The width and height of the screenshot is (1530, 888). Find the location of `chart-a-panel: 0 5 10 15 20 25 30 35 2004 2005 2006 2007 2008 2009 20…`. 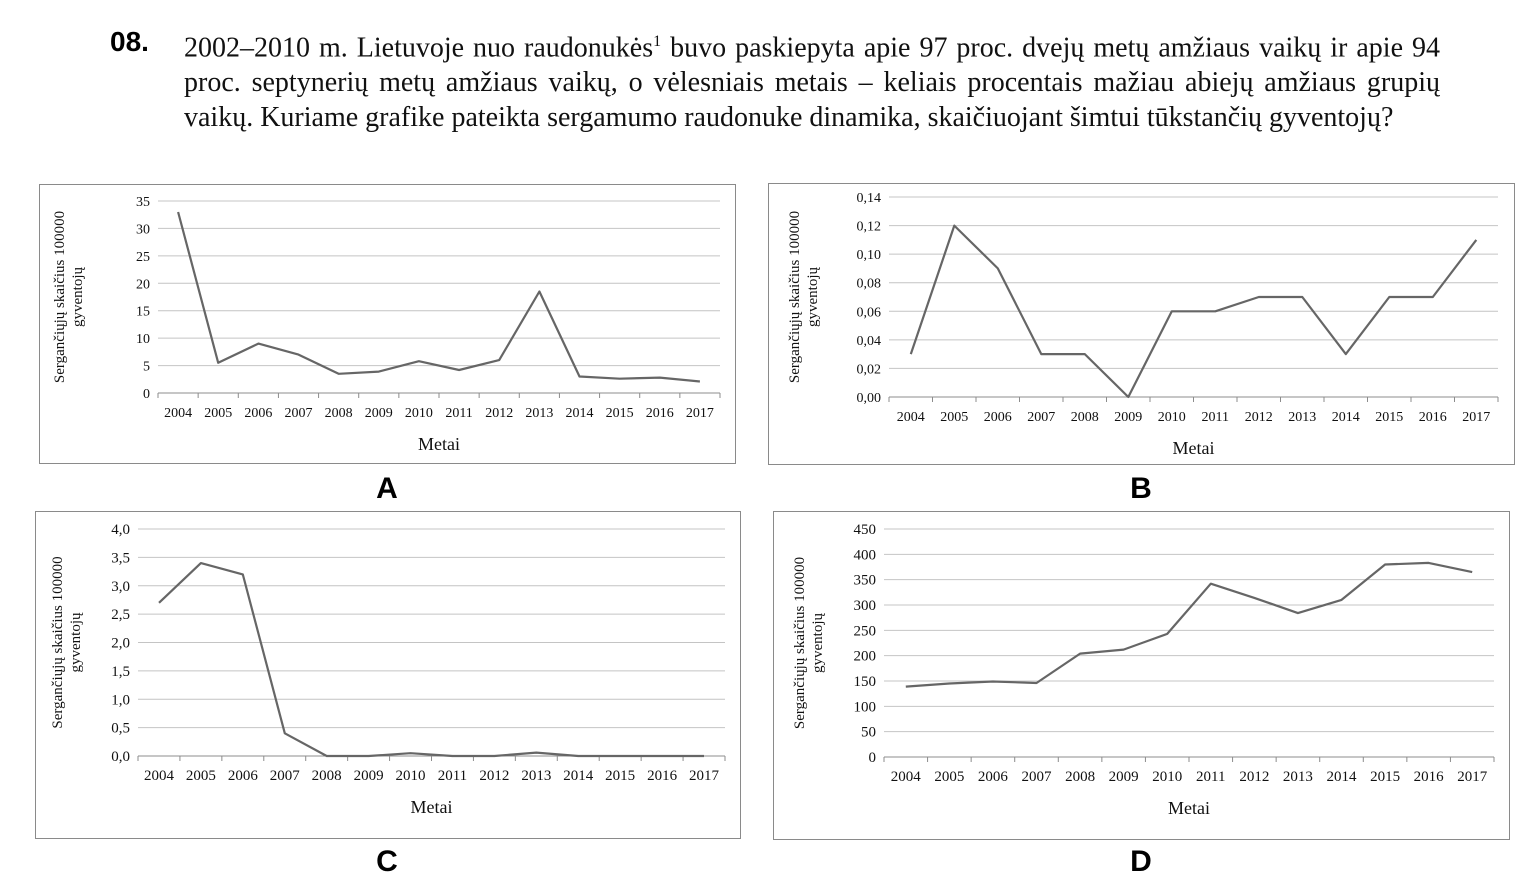

chart-a-panel: 0 5 10 15 20 25 30 35 2004 2005 2006 2007 2008 2009 20… is located at coordinates (387, 324).